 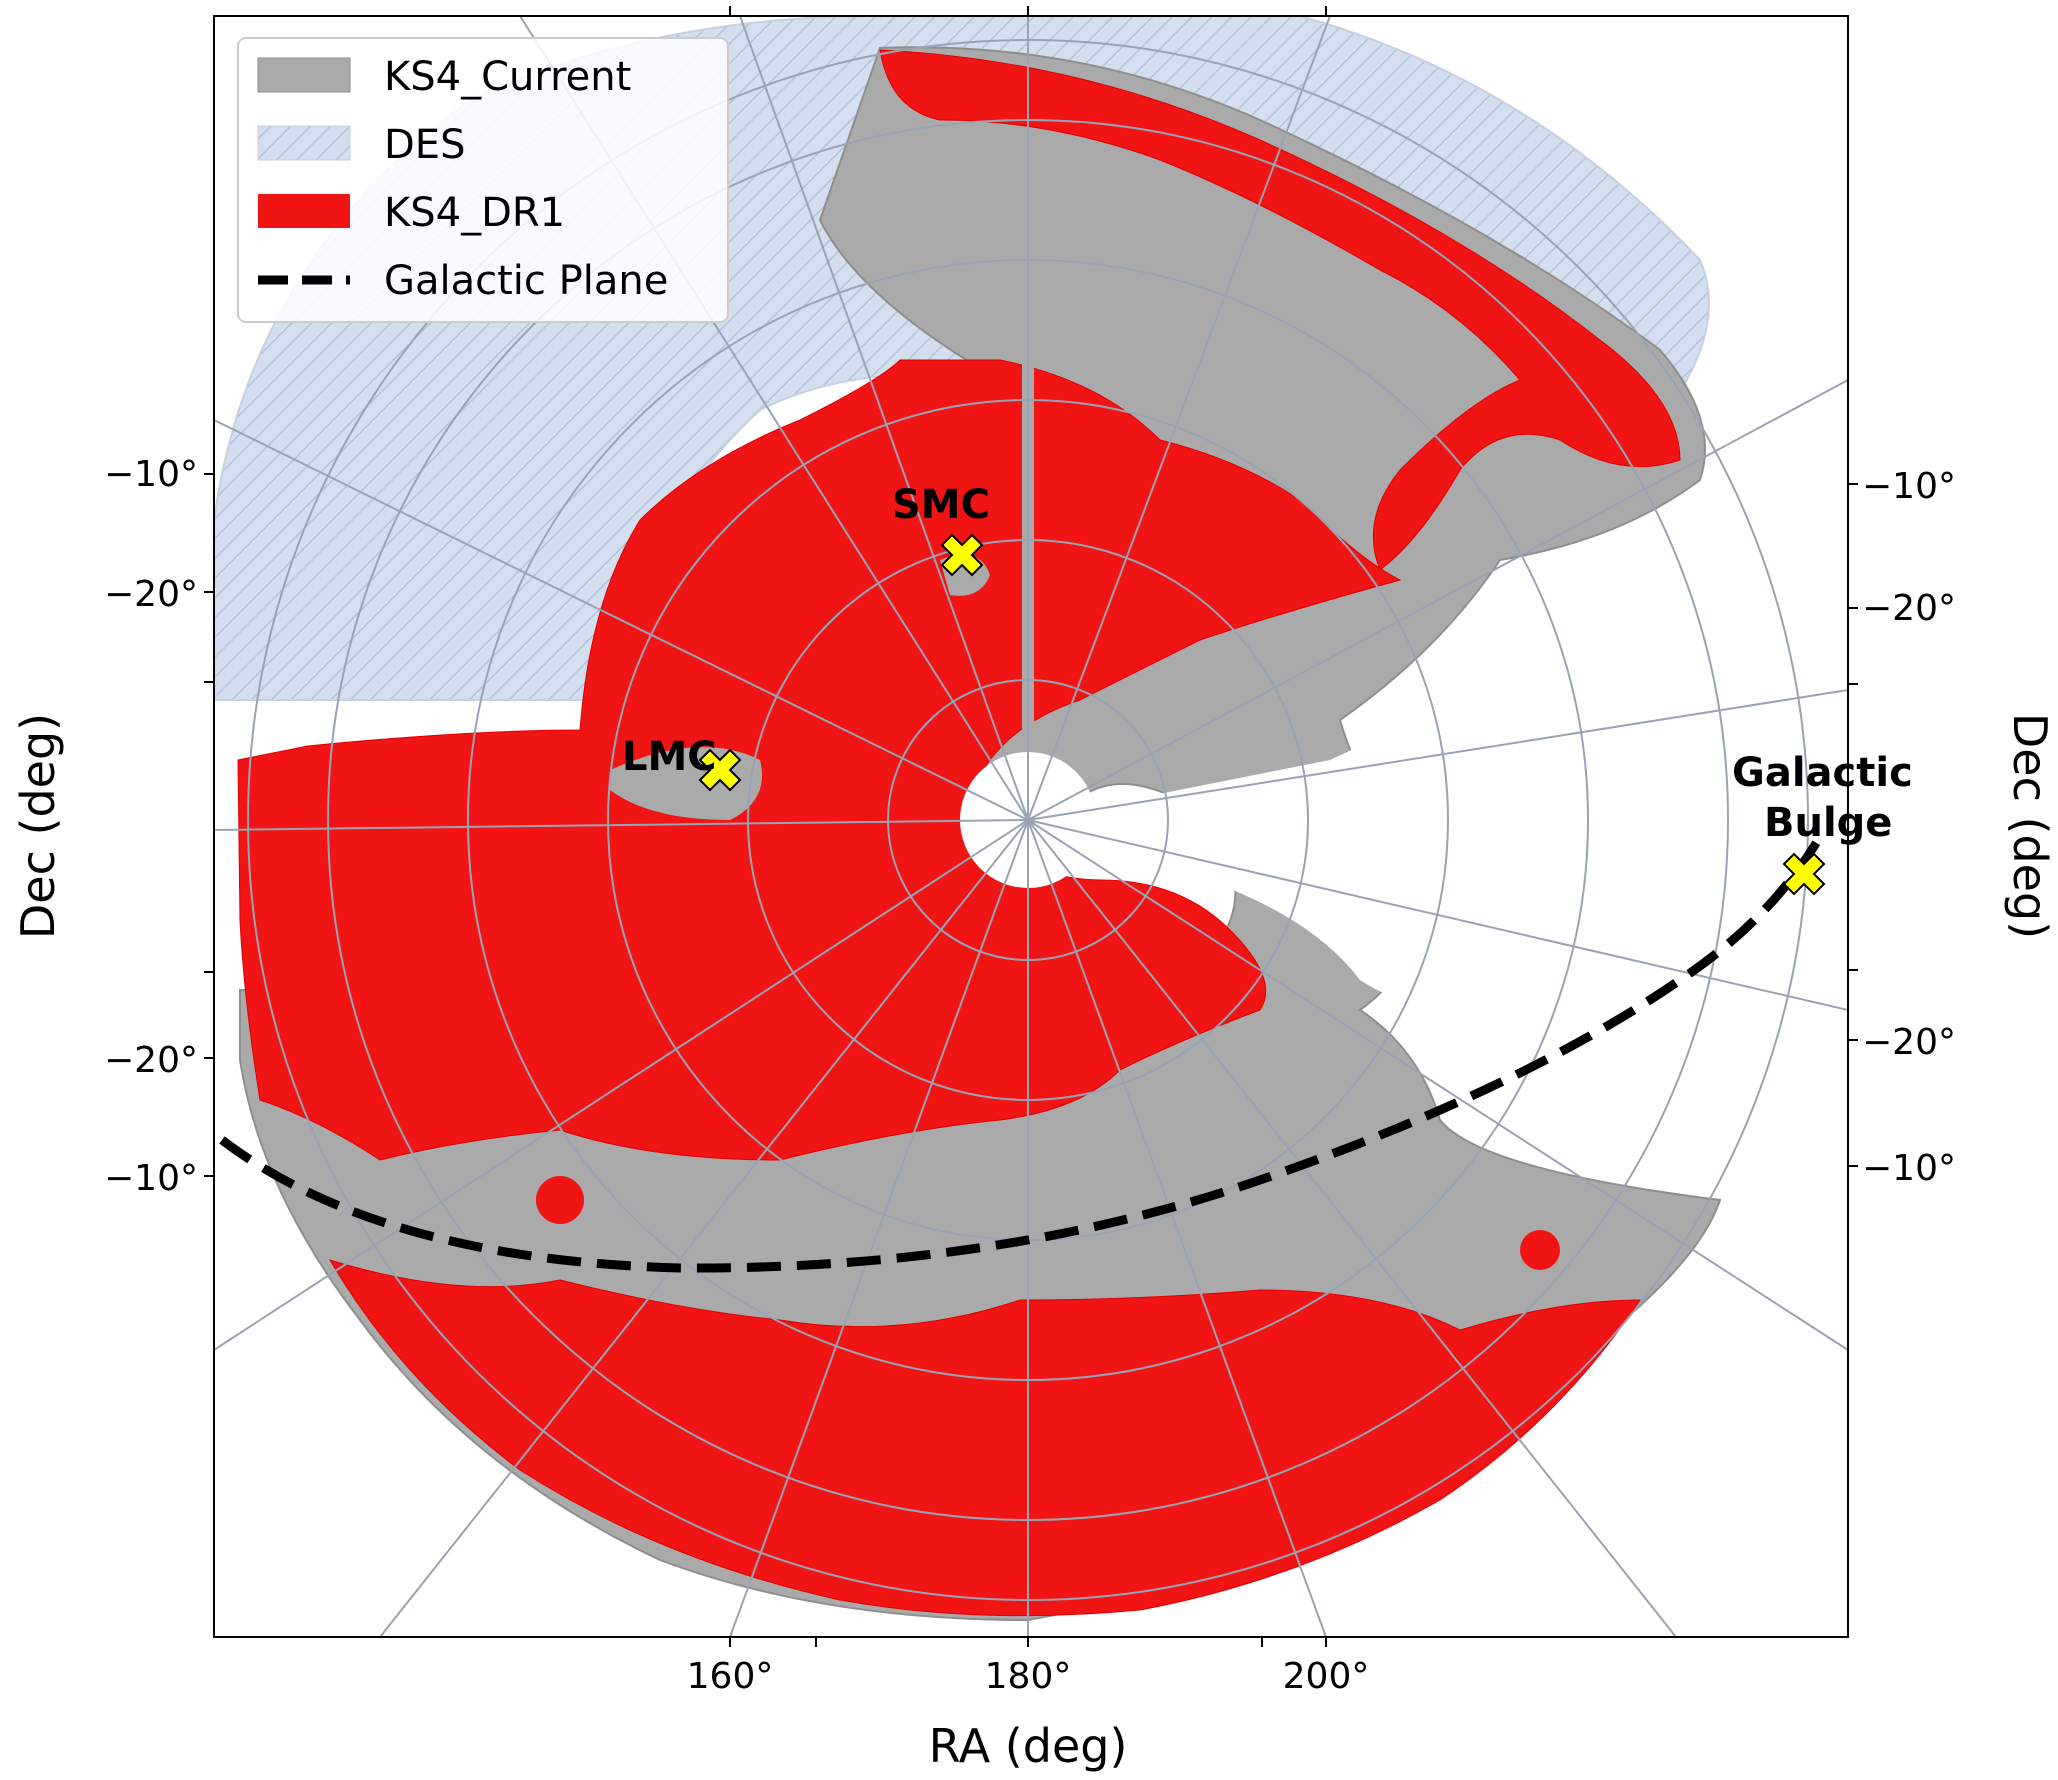 What do you see at coordinates (941, 529) in the screenshot?
I see `smc-marker-group: SMC` at bounding box center [941, 529].